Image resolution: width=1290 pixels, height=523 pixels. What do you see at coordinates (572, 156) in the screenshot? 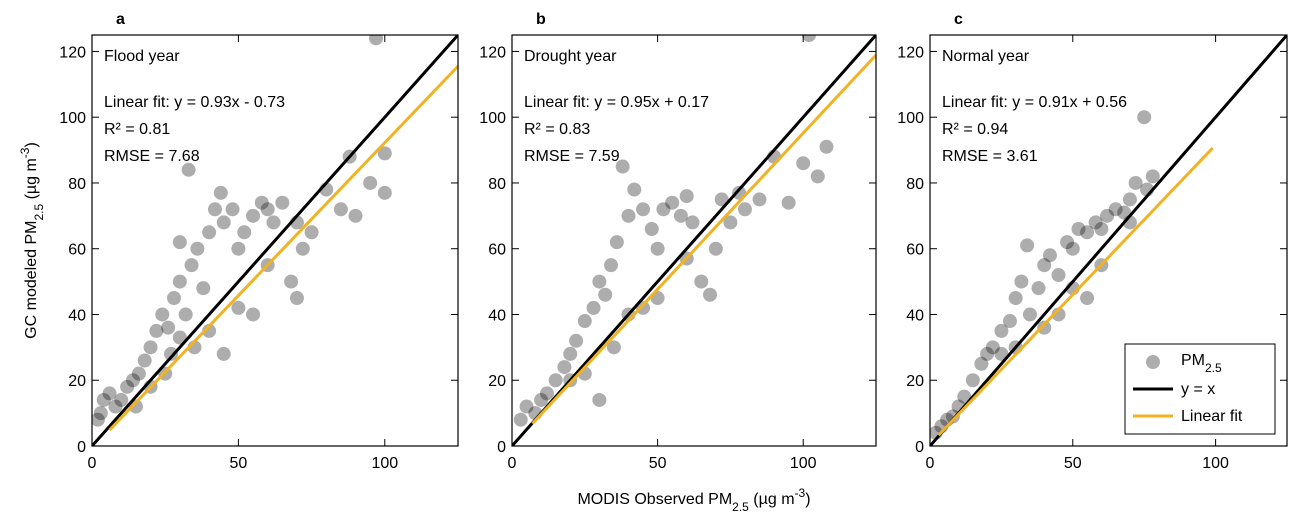
I see `annotation: RMSE = 7.59` at bounding box center [572, 156].